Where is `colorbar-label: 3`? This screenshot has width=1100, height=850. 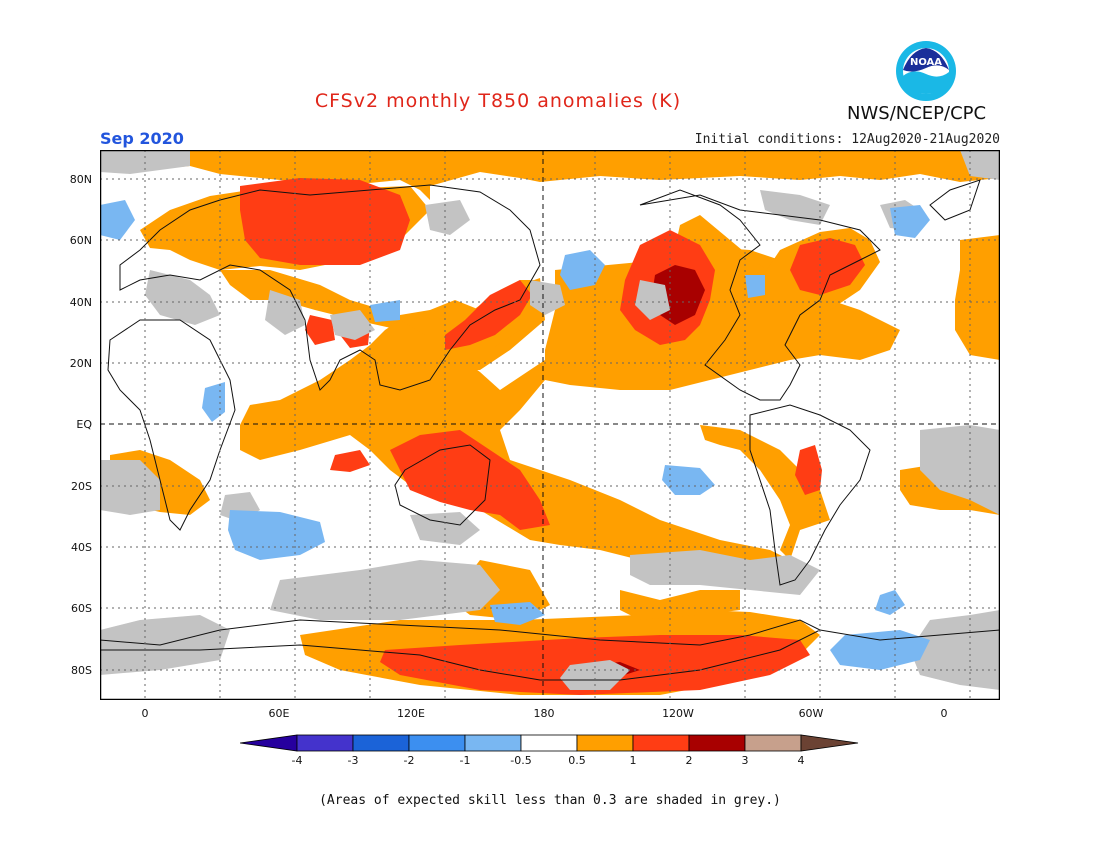 colorbar-label: 3 is located at coordinates (745, 760).